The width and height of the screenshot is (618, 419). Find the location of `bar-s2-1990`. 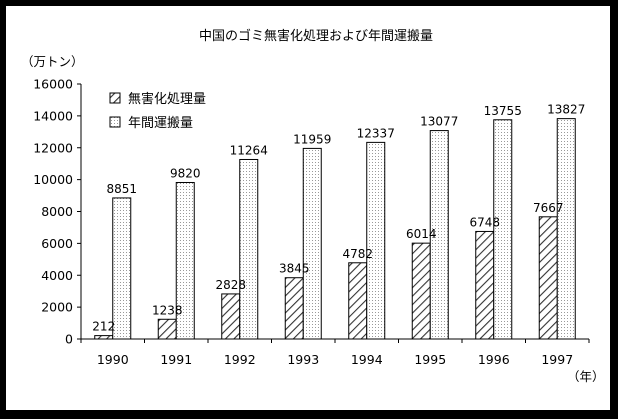

bar-s2-1990 is located at coordinates (122, 268).